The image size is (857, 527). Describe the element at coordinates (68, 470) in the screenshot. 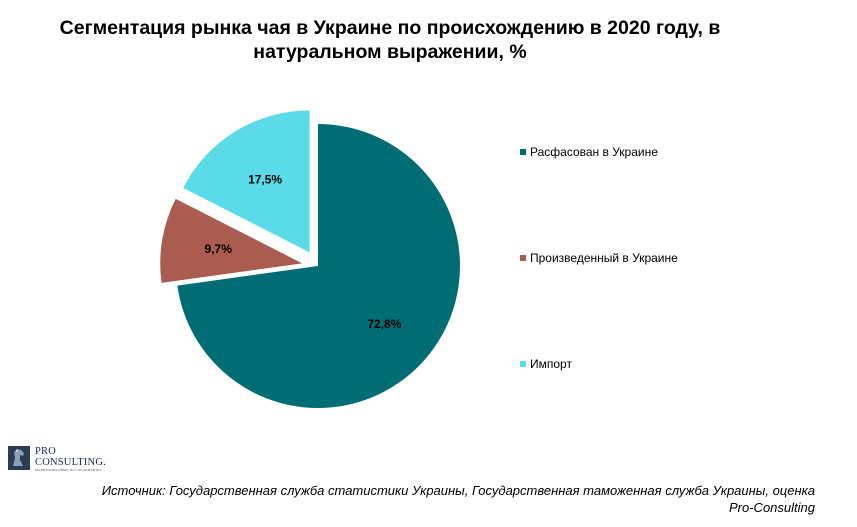

I see `logo-tagline: МАРКЕТИНГОВЫЕ ИССЛЕДОВАНИЯ` at that location.